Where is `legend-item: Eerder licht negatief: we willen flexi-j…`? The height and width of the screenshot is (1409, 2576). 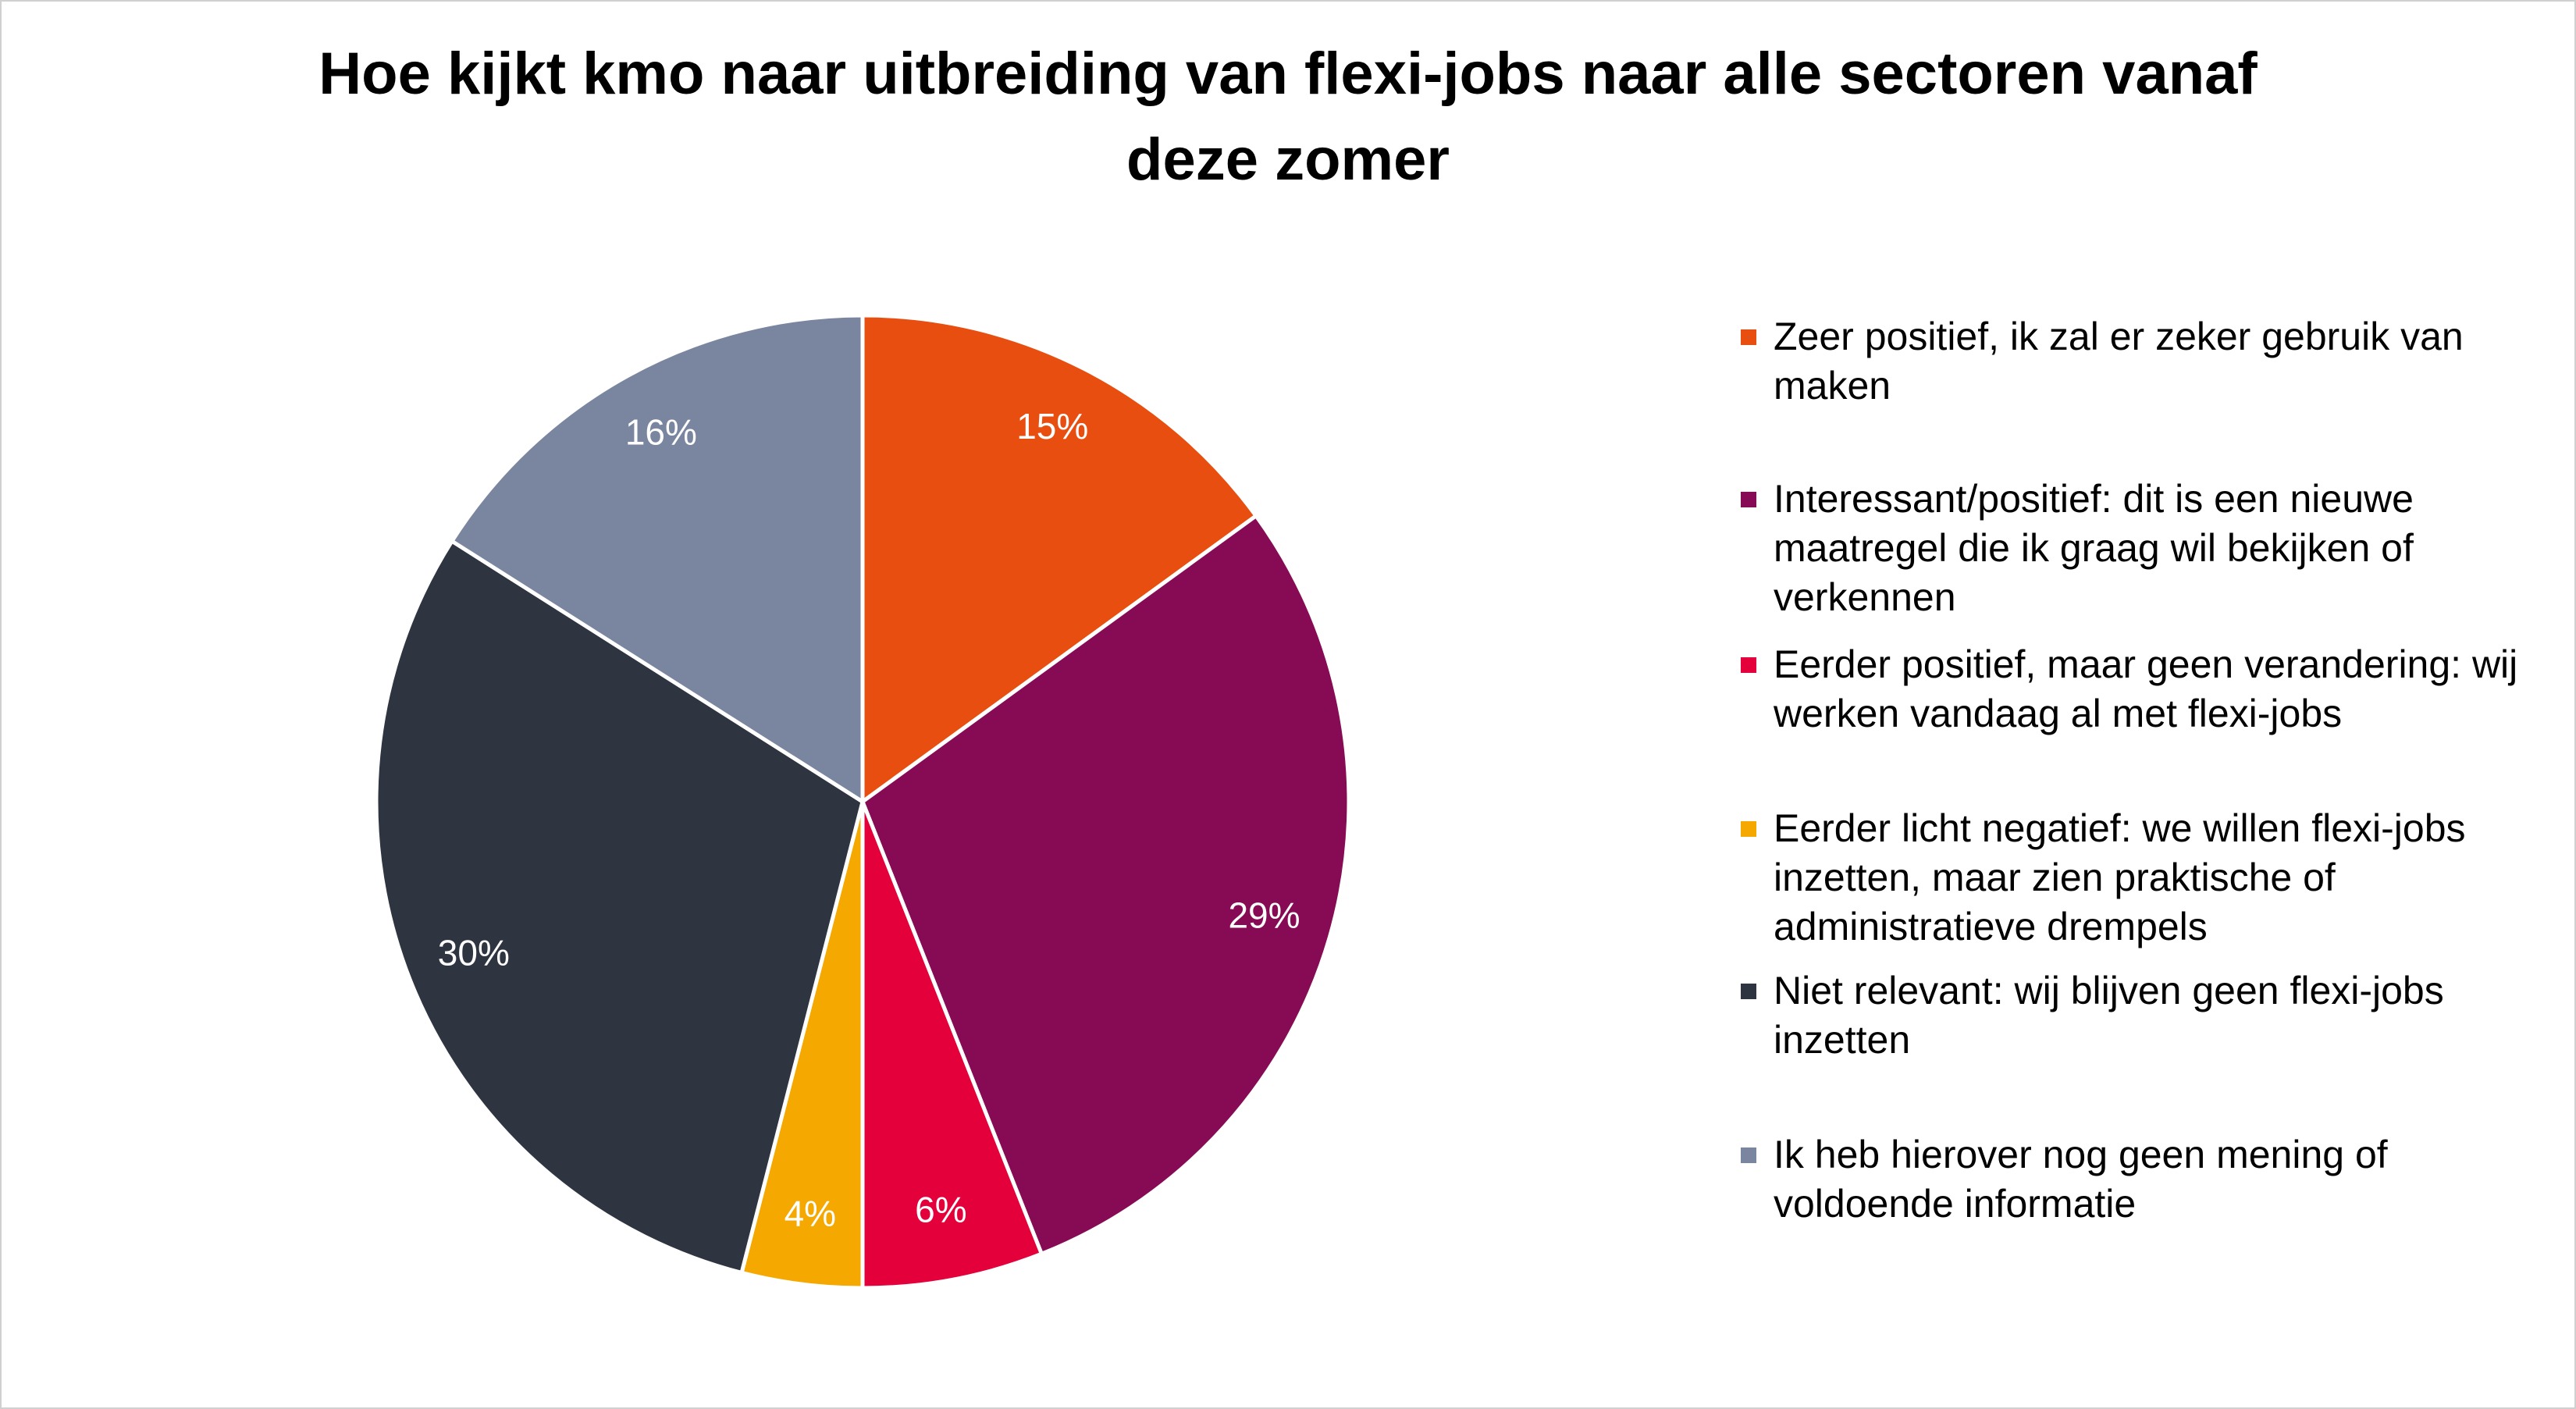
legend-item: Eerder licht negatief: we willen flexi-j… is located at coordinates (2147, 878).